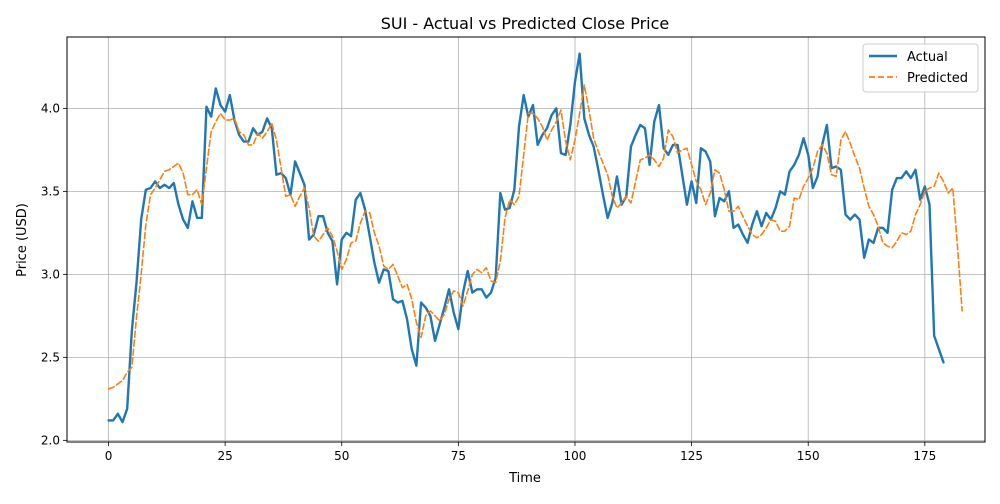 The width and height of the screenshot is (1000, 504). I want to click on x-tick-label: 25, so click(224, 456).